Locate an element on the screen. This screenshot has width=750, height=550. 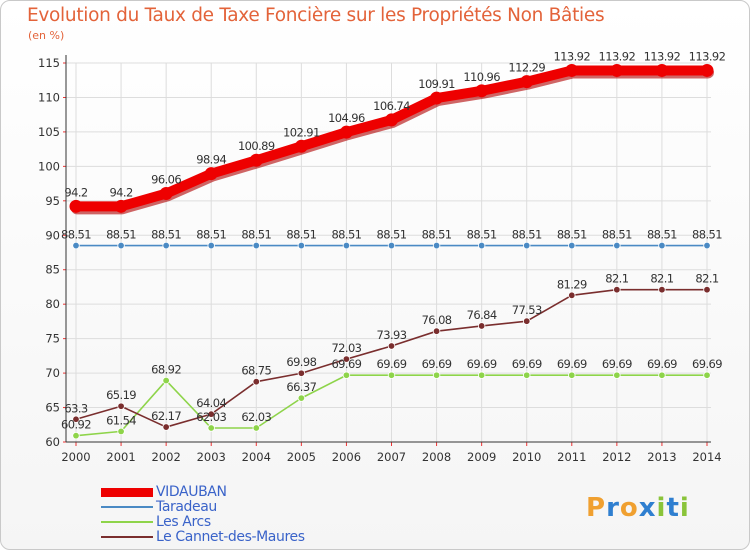
data-label-vidauban: 98.94 is located at coordinates (211, 160).